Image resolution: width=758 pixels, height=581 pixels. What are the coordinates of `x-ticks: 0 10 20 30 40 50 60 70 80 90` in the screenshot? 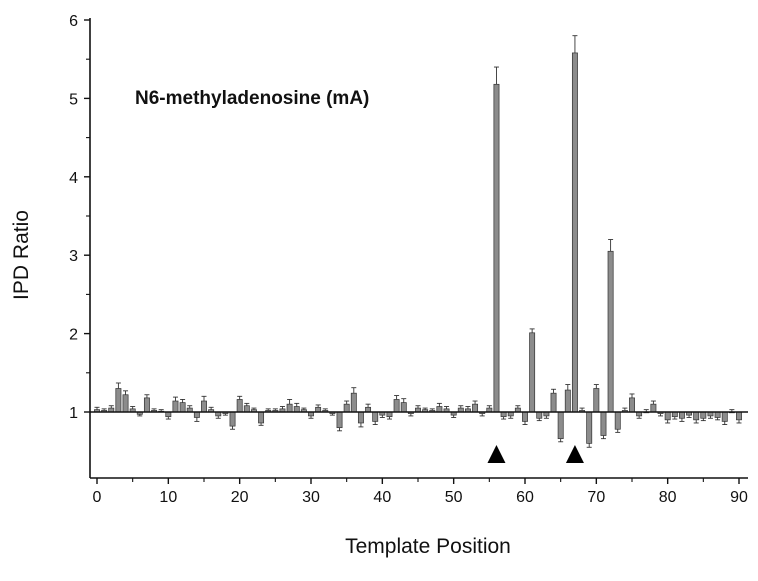 It's located at (420, 492).